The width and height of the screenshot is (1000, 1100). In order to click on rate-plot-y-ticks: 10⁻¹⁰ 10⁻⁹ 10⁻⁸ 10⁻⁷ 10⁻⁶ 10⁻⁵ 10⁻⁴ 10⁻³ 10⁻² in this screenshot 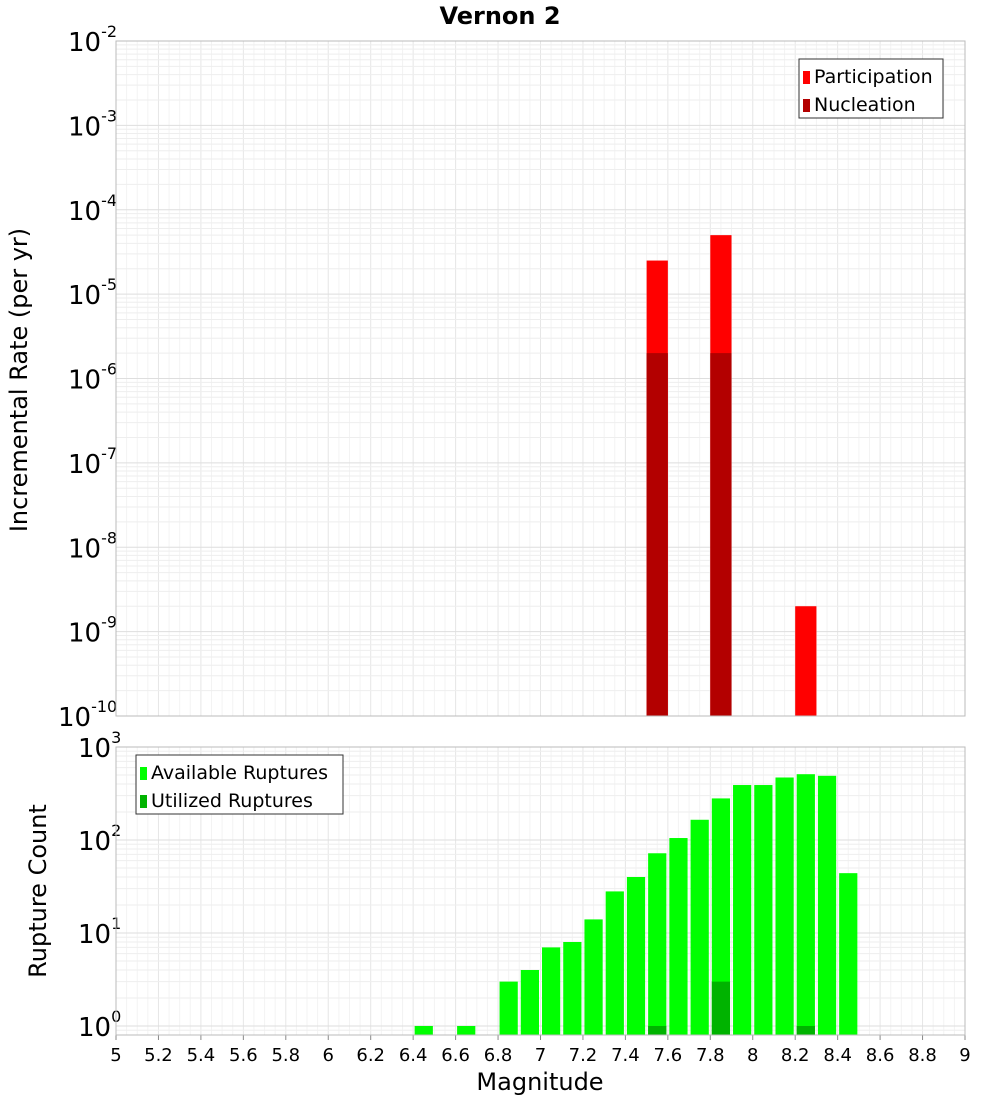, I will do `click(87, 377)`.